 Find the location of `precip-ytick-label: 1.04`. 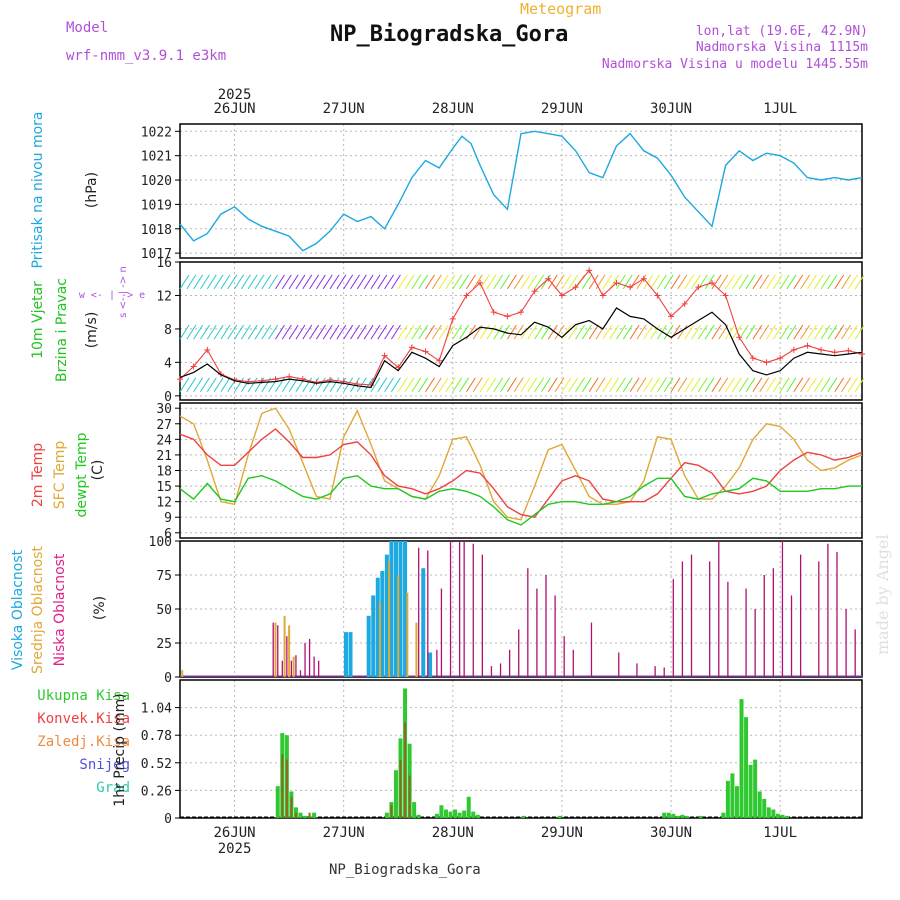

precip-ytick-label: 1.04 is located at coordinates (156, 709).